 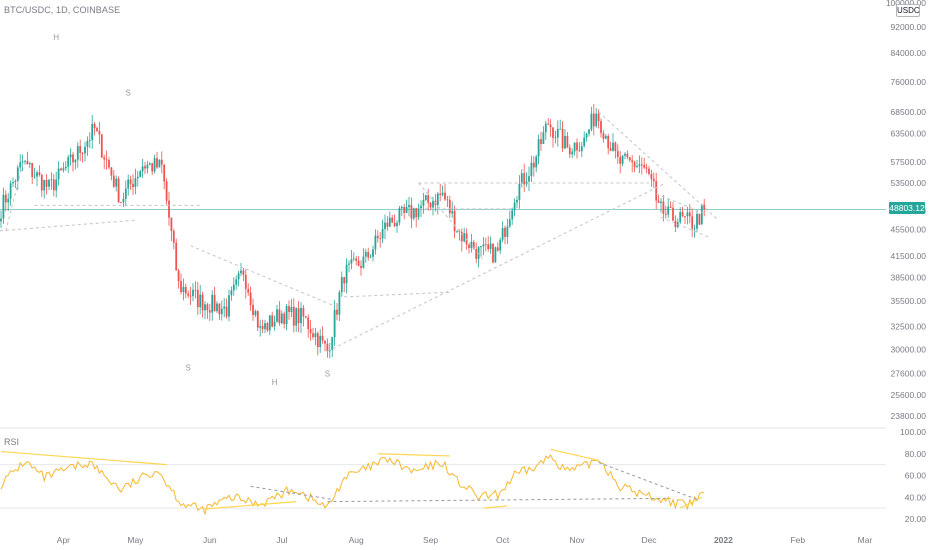 I want to click on descending-trendline, so click(x=658, y=166).